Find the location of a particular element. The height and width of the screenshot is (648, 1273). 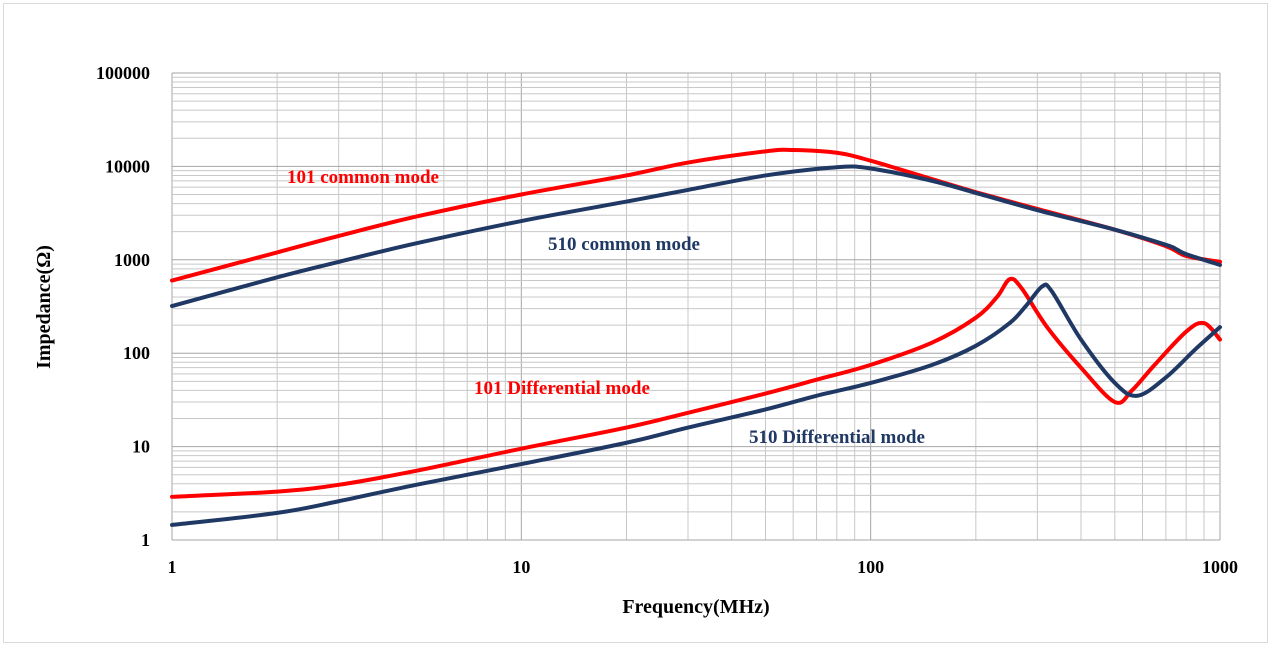

x-tick-label: 1 is located at coordinates (172, 567).